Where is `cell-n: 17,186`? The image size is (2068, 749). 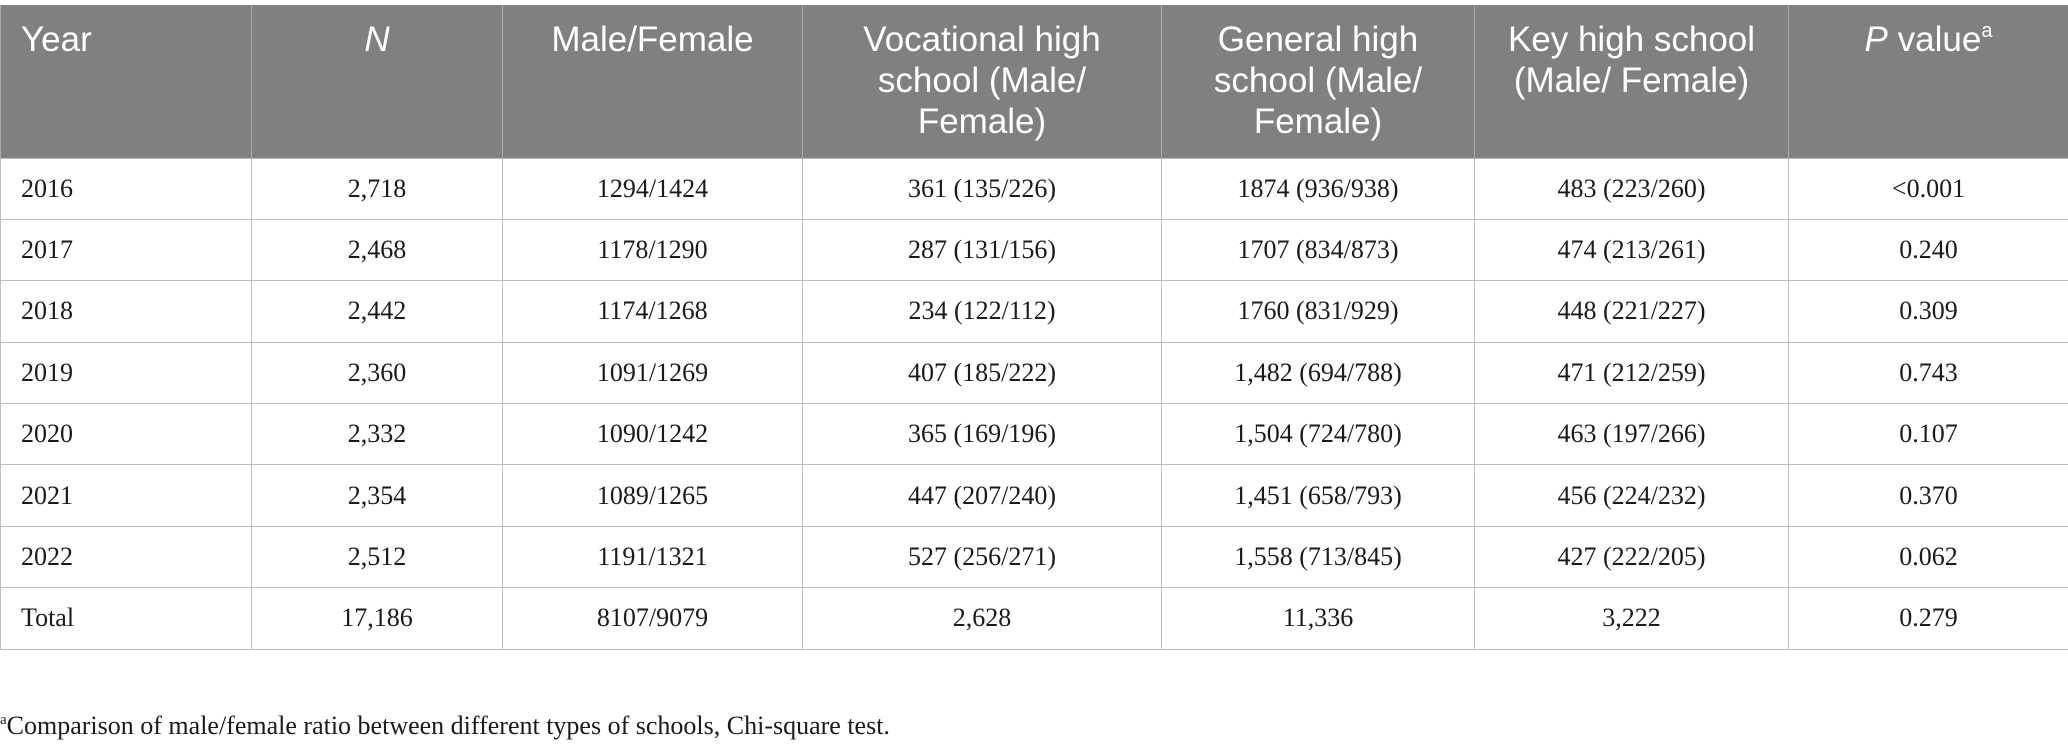 cell-n: 17,186 is located at coordinates (377, 618).